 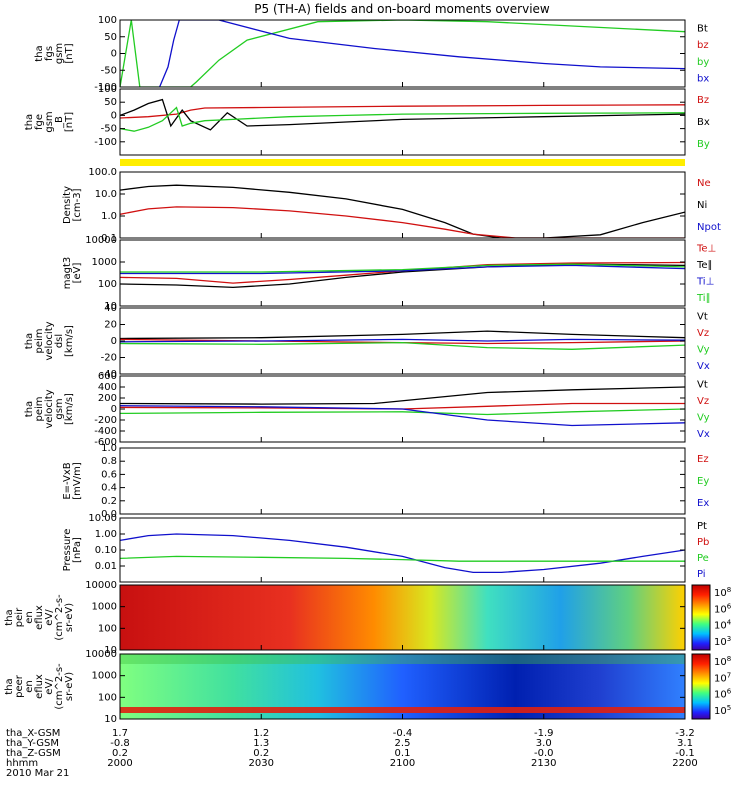 What do you see at coordinates (110, 325) in the screenshot?
I see `y-tick-label: 20` at bounding box center [110, 325].